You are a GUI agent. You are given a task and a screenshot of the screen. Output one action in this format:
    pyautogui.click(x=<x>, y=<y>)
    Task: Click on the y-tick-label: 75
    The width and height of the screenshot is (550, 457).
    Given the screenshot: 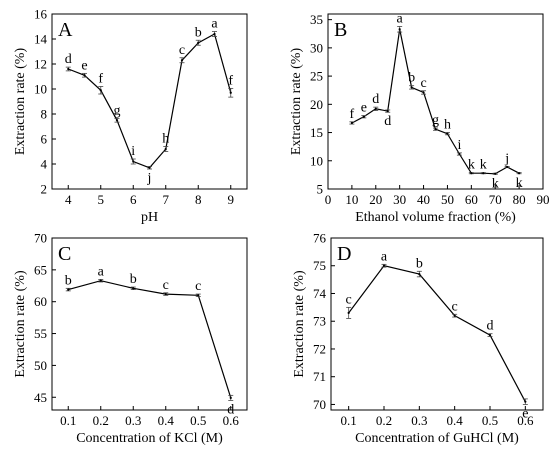 What is the action you would take?
    pyautogui.click(x=319, y=265)
    